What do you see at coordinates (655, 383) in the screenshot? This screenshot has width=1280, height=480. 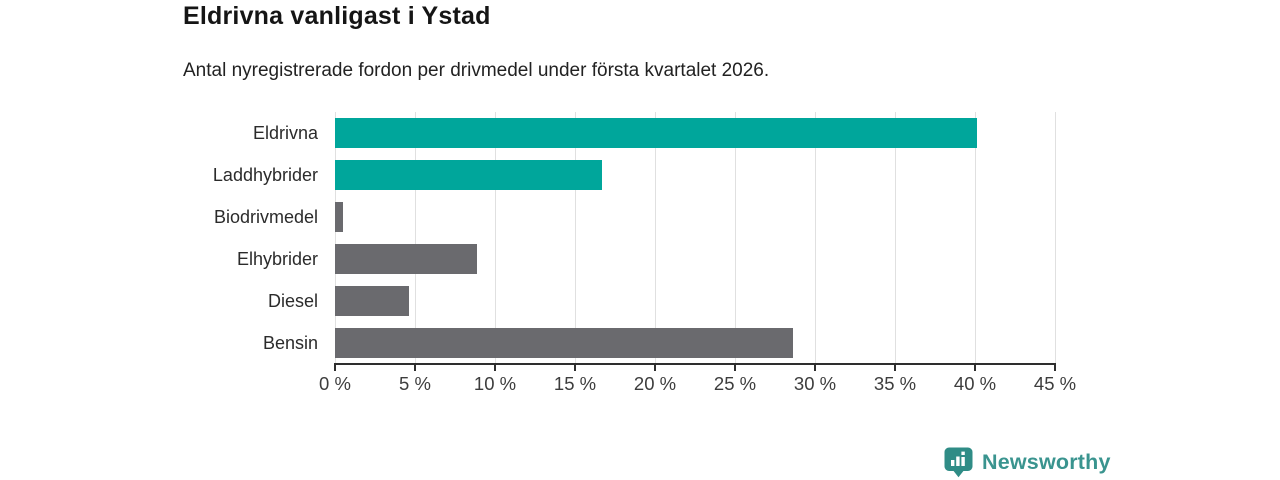 I see `x-tick-label-20: 20 %` at bounding box center [655, 383].